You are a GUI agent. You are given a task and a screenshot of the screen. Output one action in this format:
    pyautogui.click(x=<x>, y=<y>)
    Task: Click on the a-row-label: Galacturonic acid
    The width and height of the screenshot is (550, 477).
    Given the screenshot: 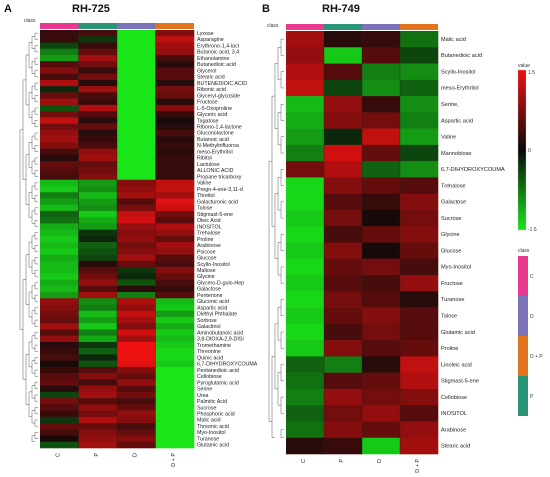 What is the action you would take?
    pyautogui.click(x=217, y=202)
    